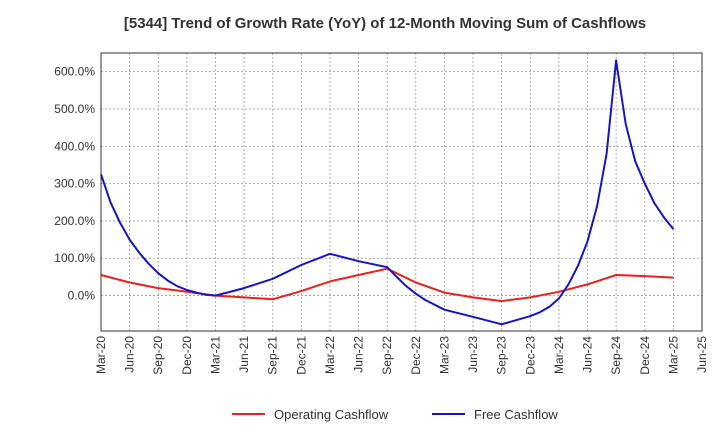  What do you see at coordinates (330, 355) in the screenshot?
I see `x-tick-label: Mar-22` at bounding box center [330, 355].